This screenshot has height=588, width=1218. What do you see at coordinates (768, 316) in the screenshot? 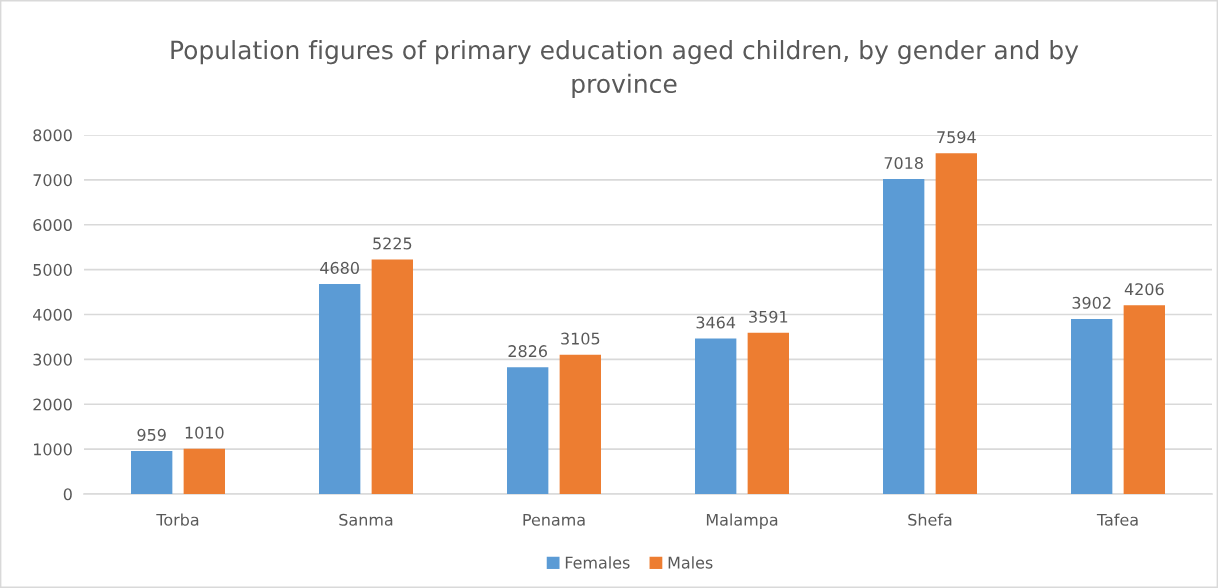
I see `data-label: 3591` at bounding box center [768, 316].